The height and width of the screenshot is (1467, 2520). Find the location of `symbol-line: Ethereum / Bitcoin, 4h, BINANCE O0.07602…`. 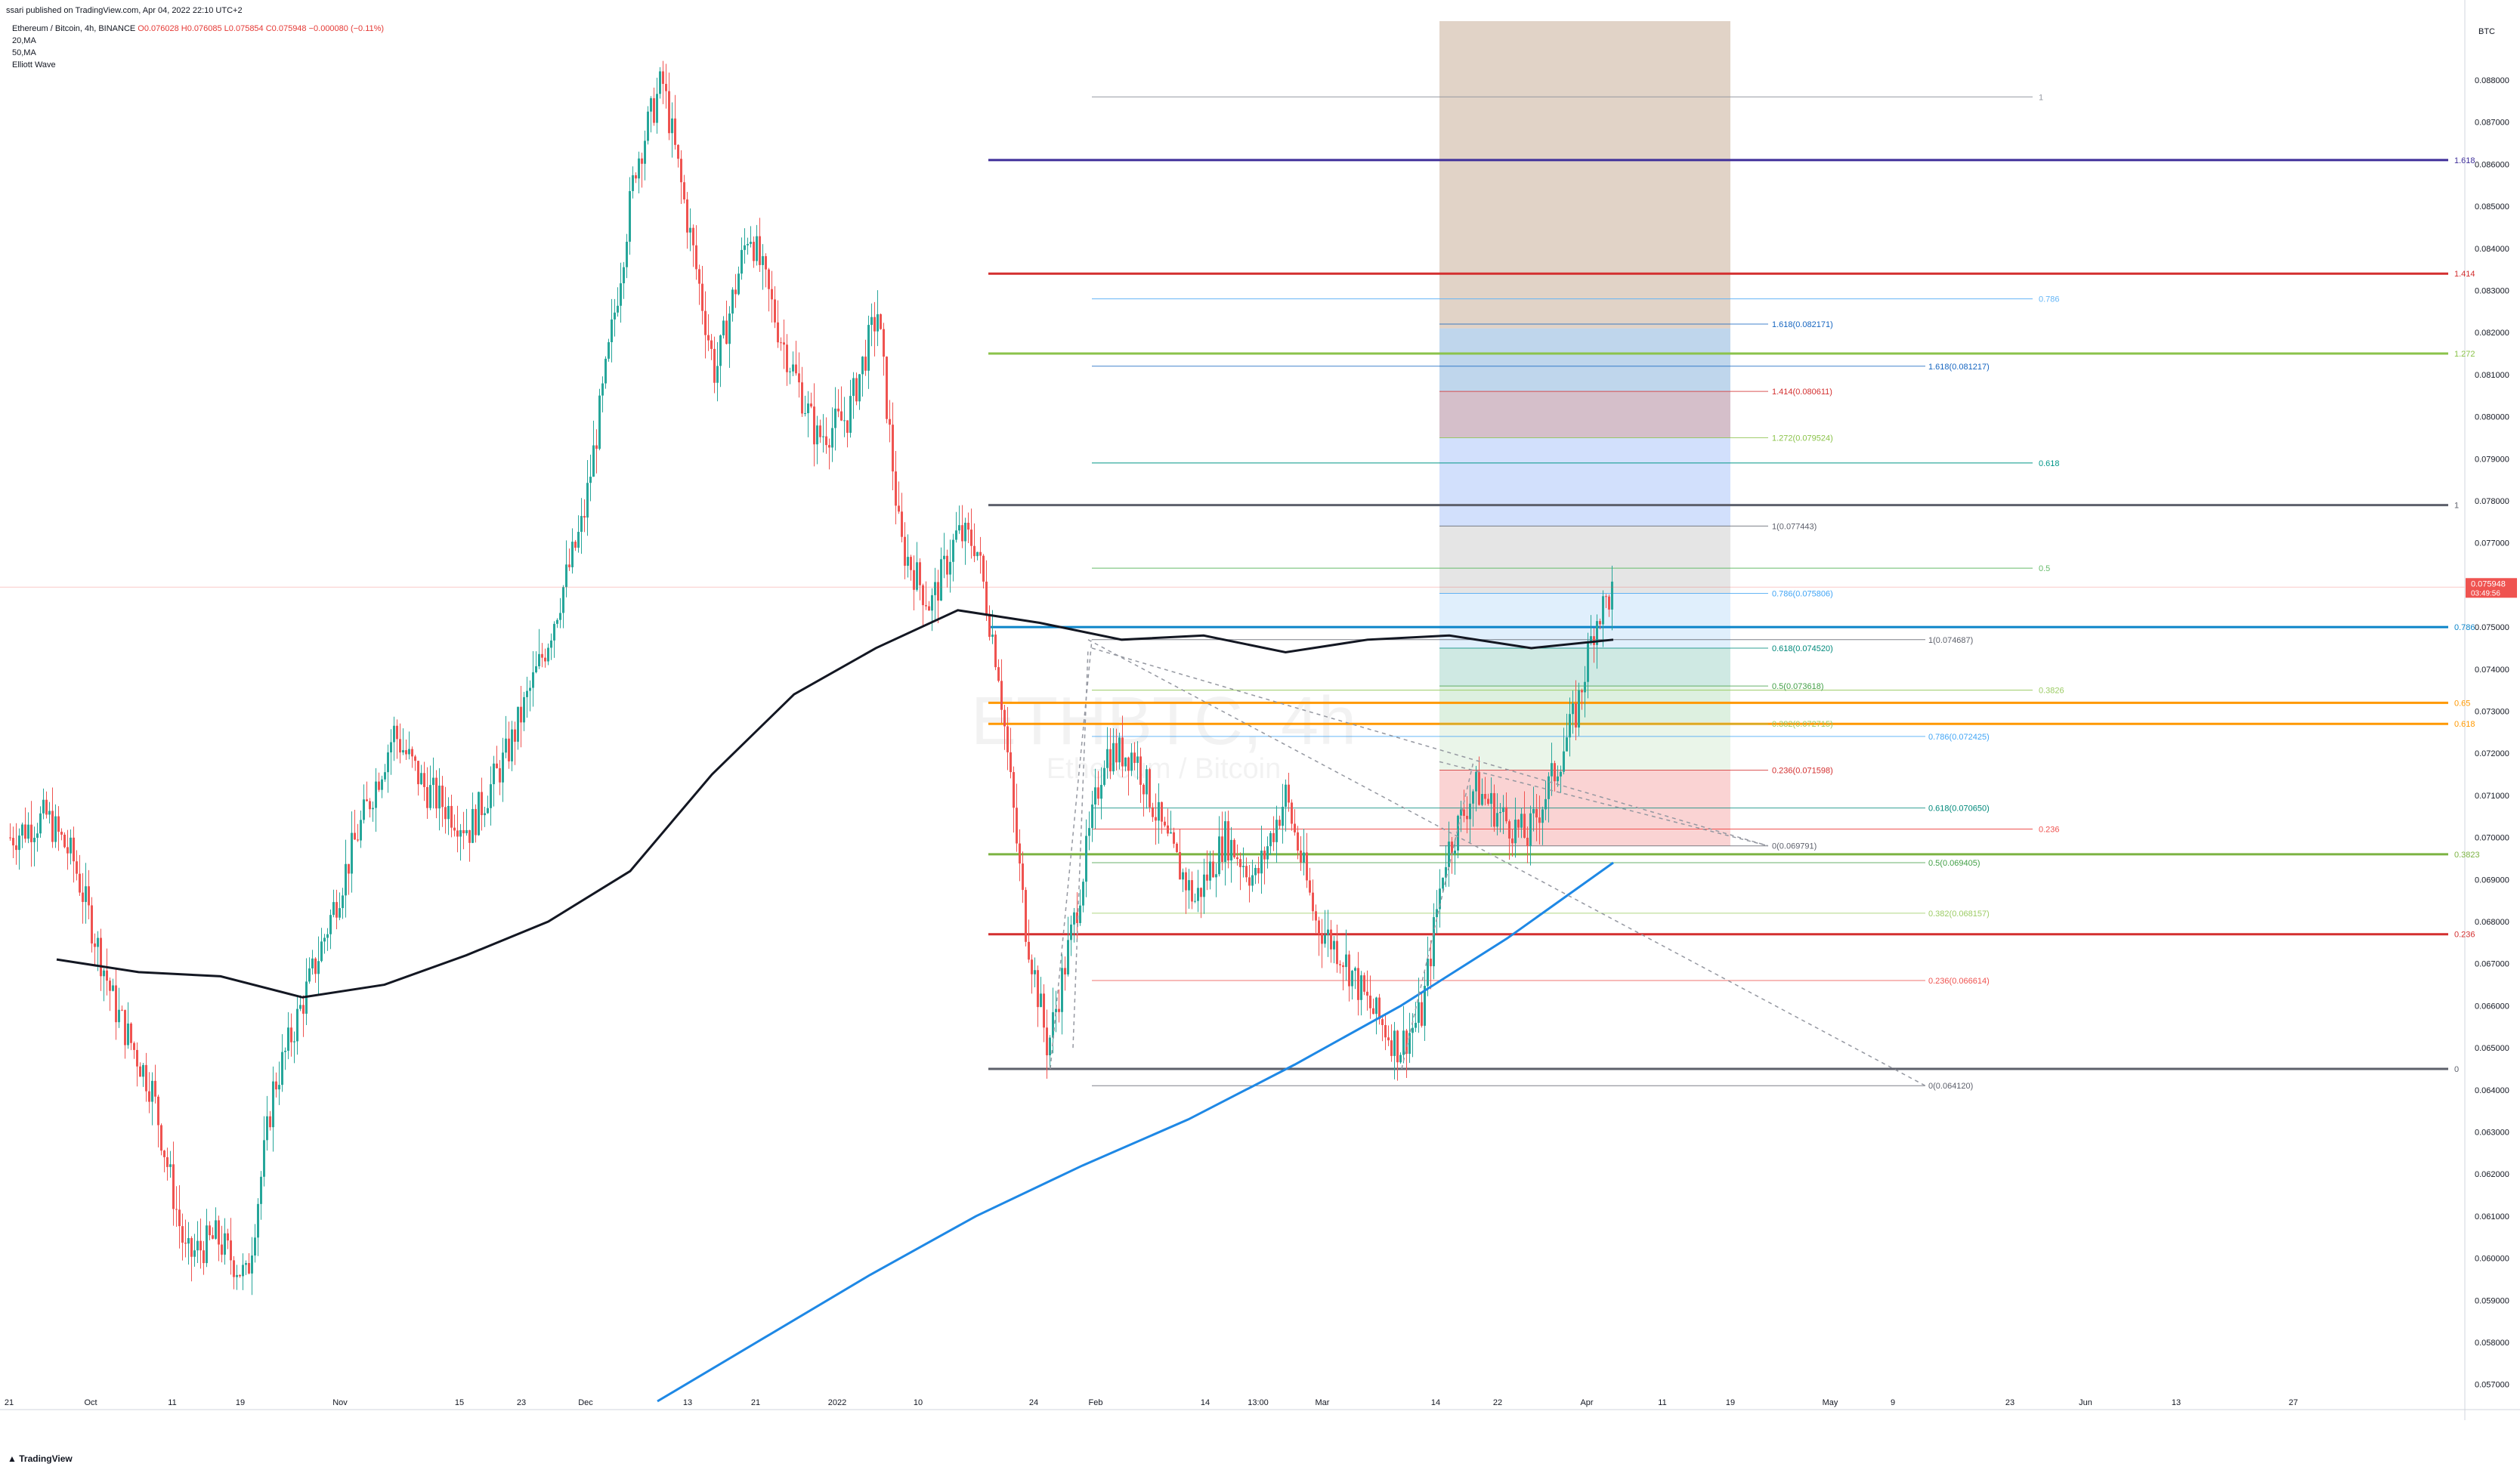

symbol-line: Ethereum / Bitcoin, 4h, BINANCE O0.07602… is located at coordinates (198, 29).